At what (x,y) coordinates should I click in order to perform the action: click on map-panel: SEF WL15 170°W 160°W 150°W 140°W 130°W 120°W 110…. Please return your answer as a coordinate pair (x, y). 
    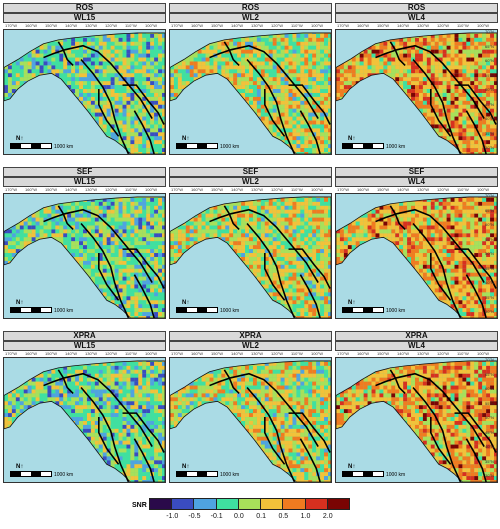
    Looking at the image, I should click on (84, 244).